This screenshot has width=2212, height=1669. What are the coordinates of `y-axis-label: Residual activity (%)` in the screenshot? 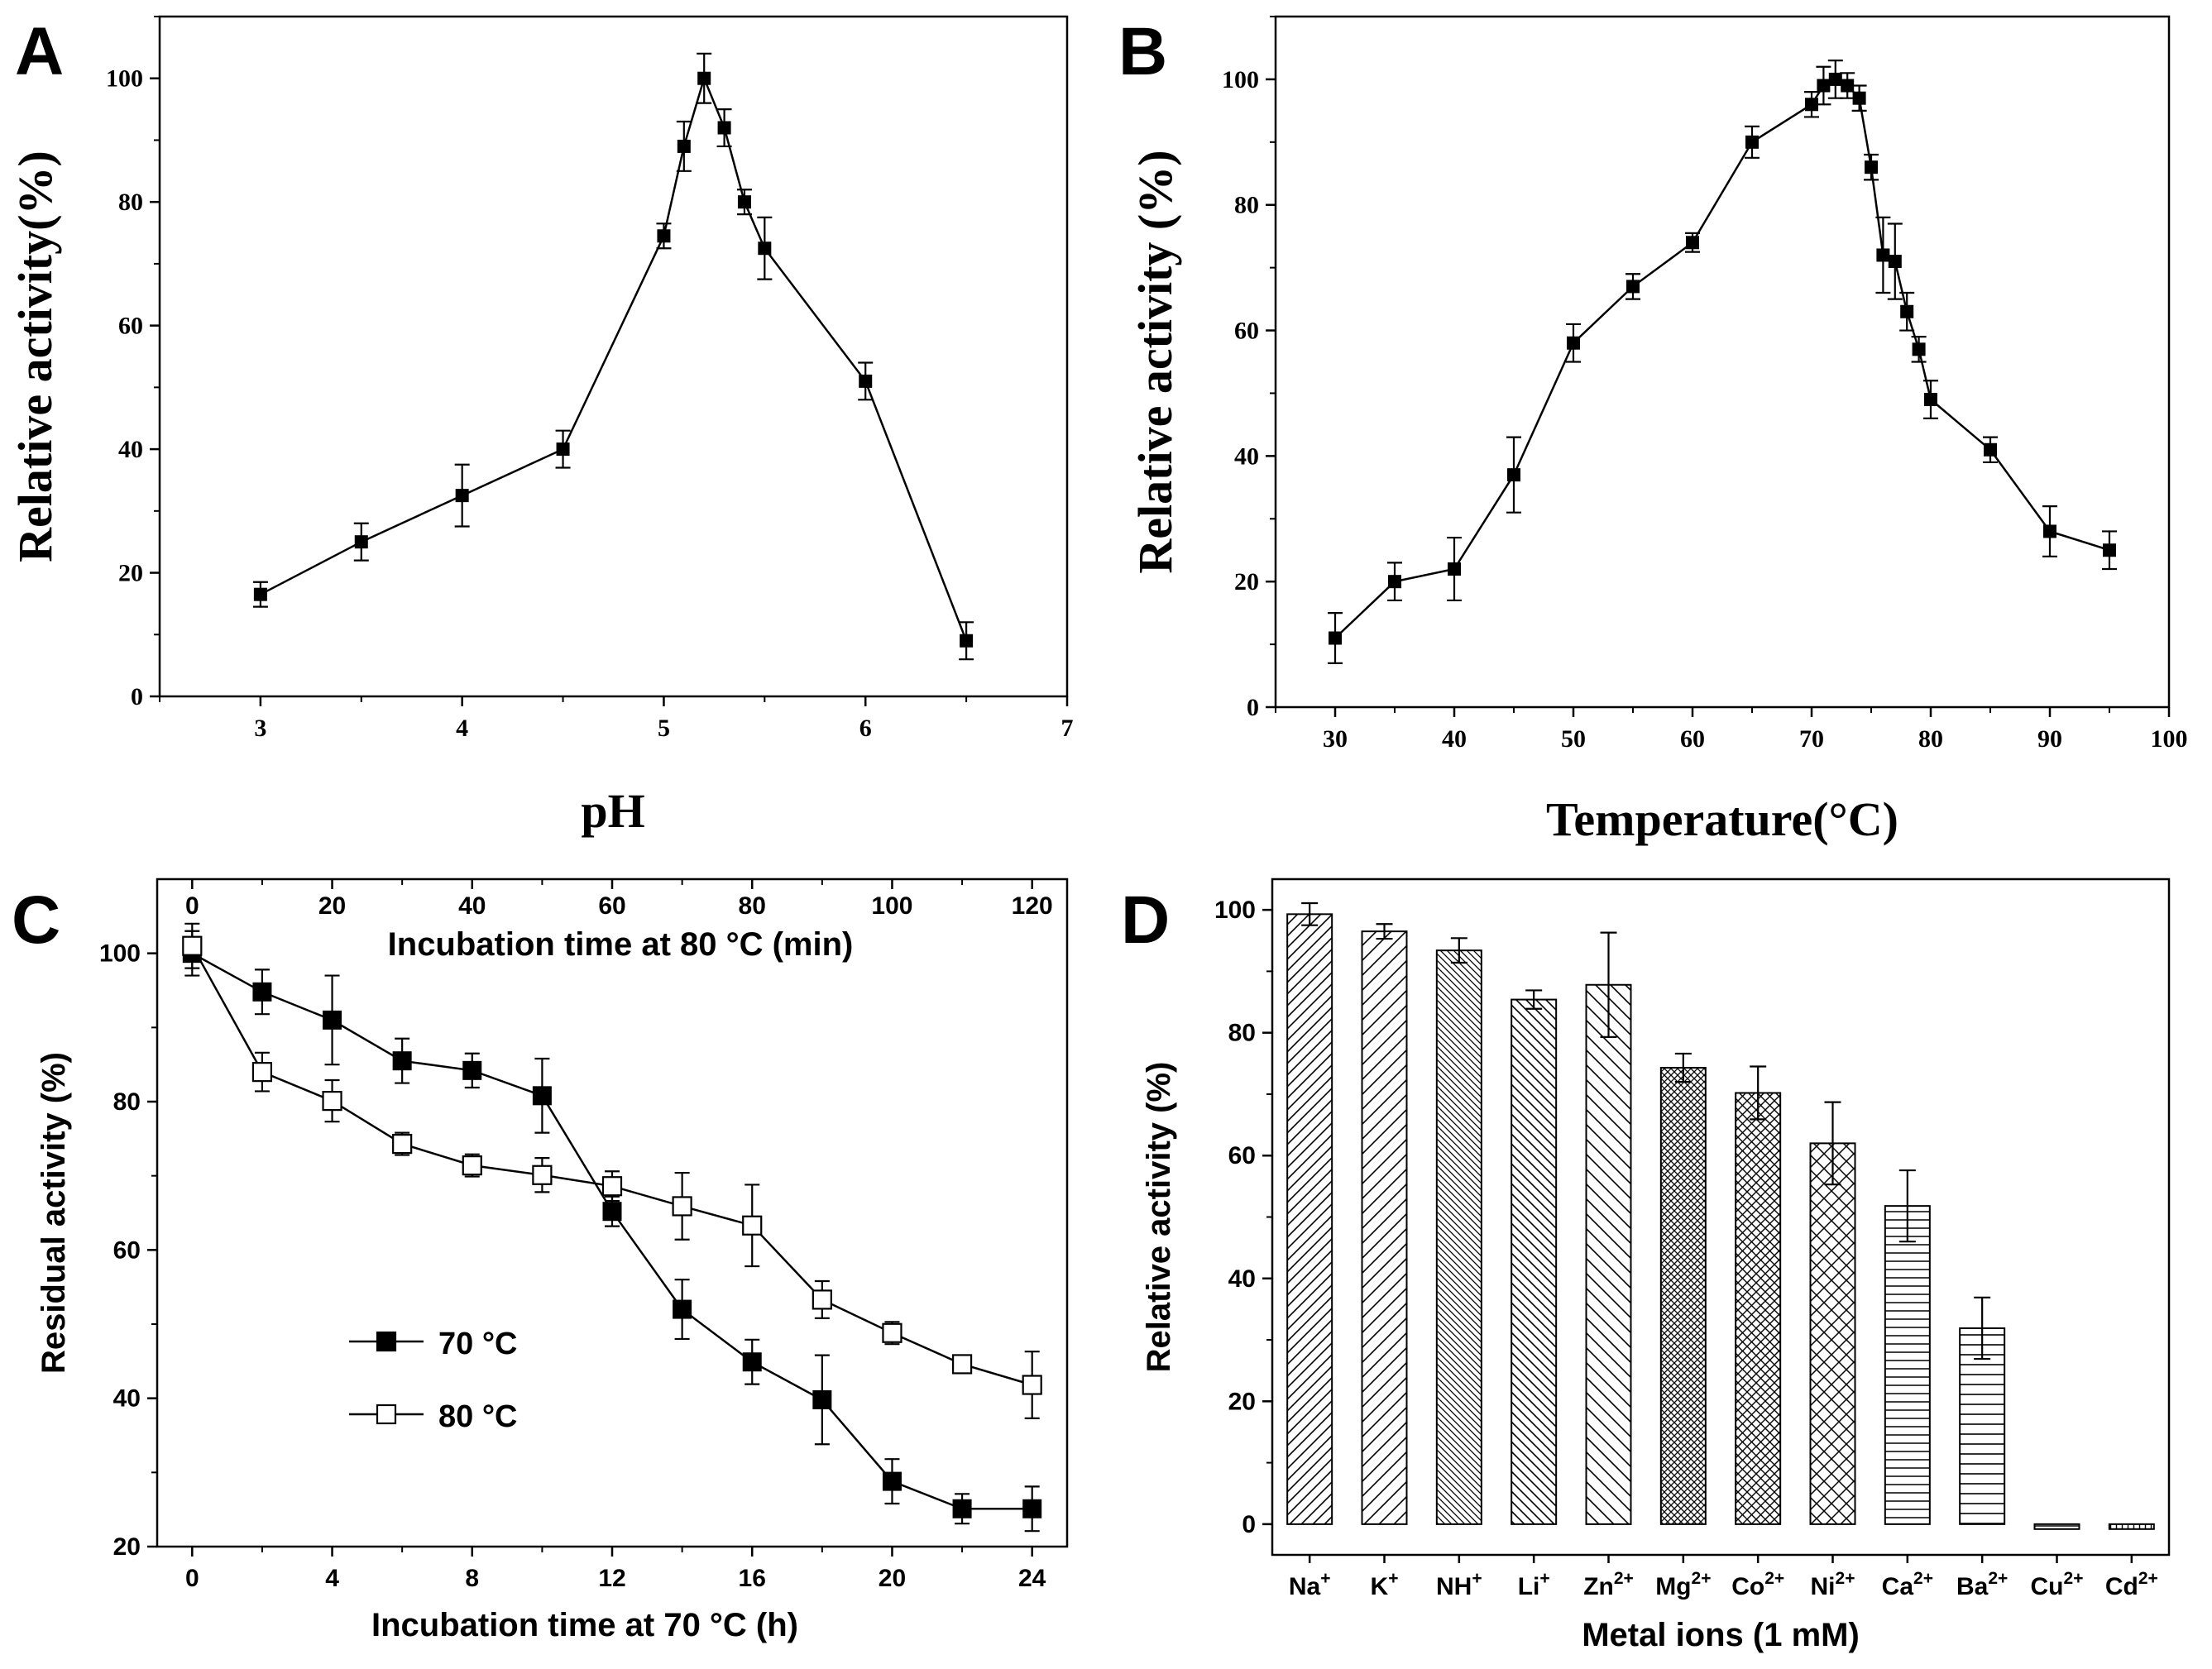 It's located at (54, 1213).